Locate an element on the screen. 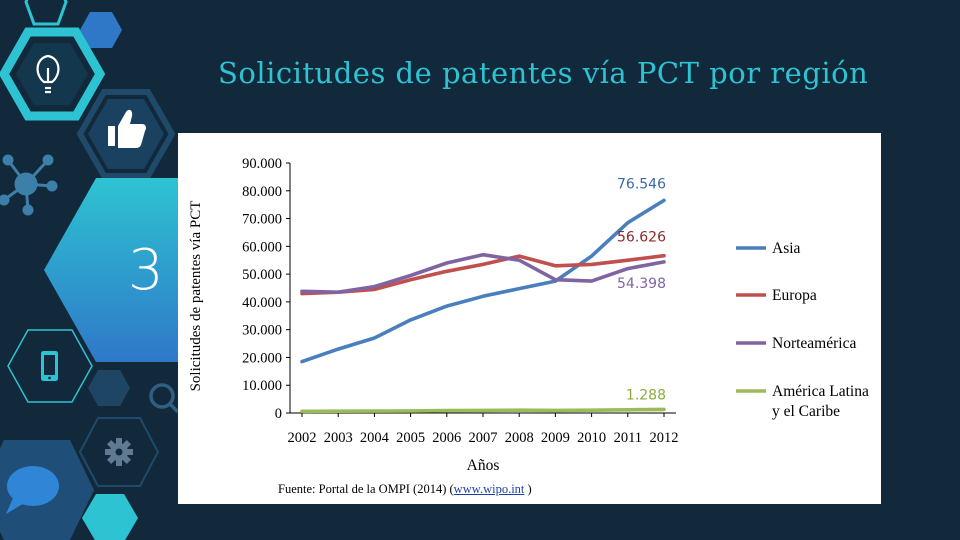 The image size is (960, 540). series-line-europa is located at coordinates (483, 274).